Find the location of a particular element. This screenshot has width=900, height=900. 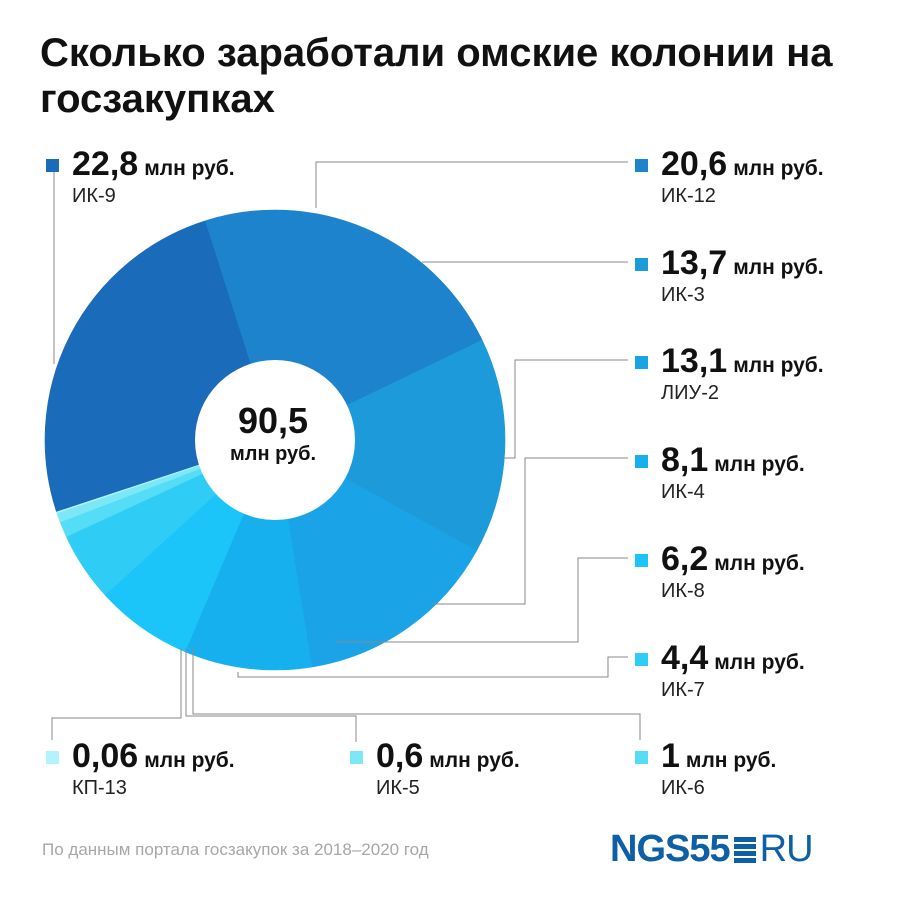

legend-value: 22,8 is located at coordinates (105, 164).